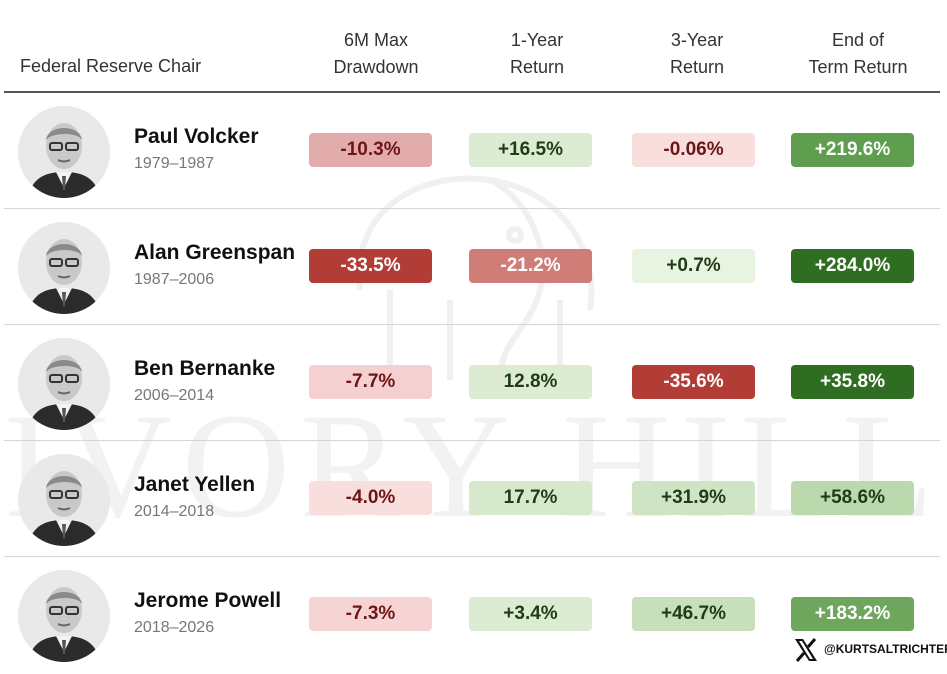 The image size is (947, 674). What do you see at coordinates (697, 53) in the screenshot?
I see `header-3y-return: 3-Year Return` at bounding box center [697, 53].